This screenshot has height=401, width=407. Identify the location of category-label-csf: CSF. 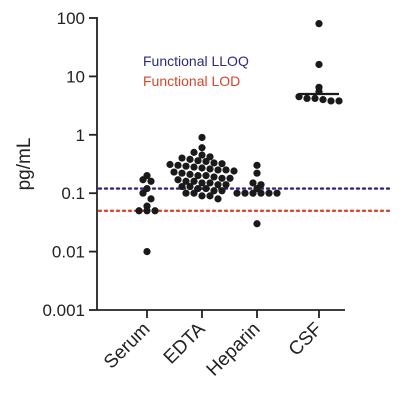
(306, 340).